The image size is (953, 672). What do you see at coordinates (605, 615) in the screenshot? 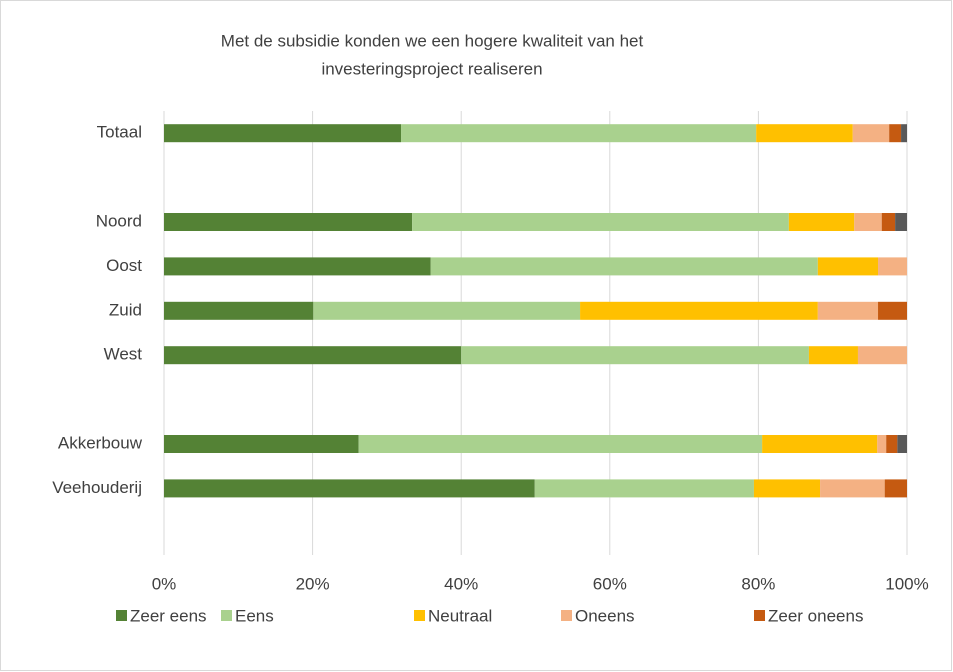
I see `legend-label: Oneens` at bounding box center [605, 615].